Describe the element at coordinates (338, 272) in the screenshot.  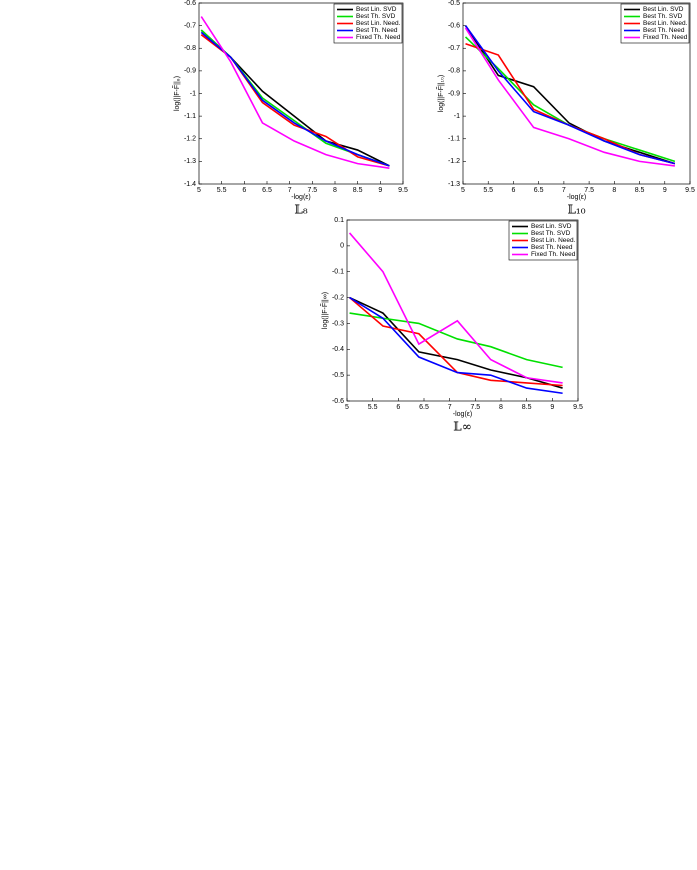
I see `y-tick-label: -0.1` at that location.